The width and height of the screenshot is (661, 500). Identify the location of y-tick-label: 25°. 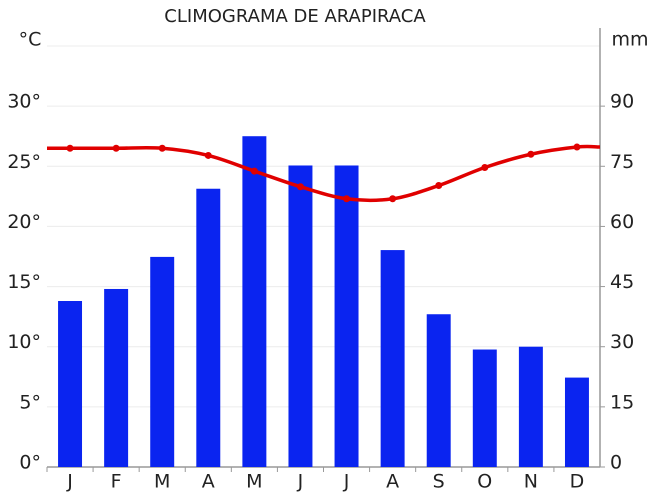
(24, 162).